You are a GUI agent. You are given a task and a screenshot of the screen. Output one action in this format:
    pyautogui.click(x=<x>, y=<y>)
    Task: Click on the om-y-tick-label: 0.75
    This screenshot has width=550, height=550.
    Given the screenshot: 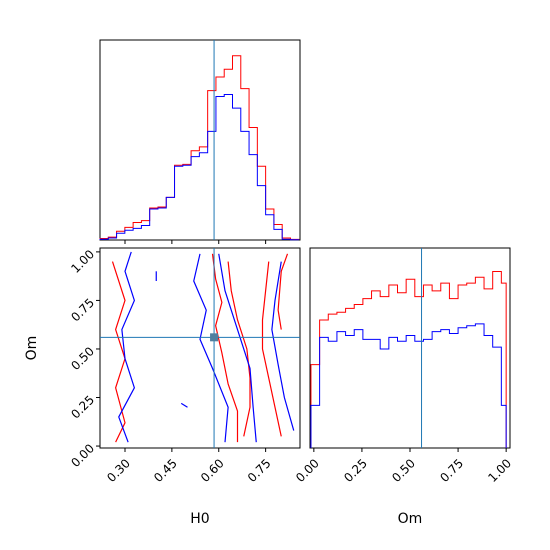 What is the action you would take?
    pyautogui.click(x=82, y=310)
    